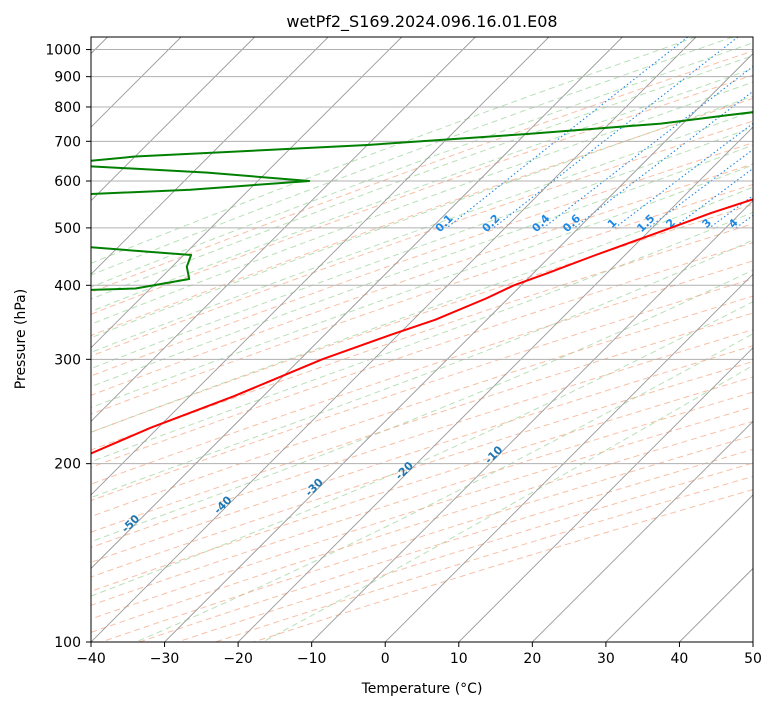 The image size is (775, 708). Describe the element at coordinates (67, 465) in the screenshot. I see `y-tick-label: 200` at that location.